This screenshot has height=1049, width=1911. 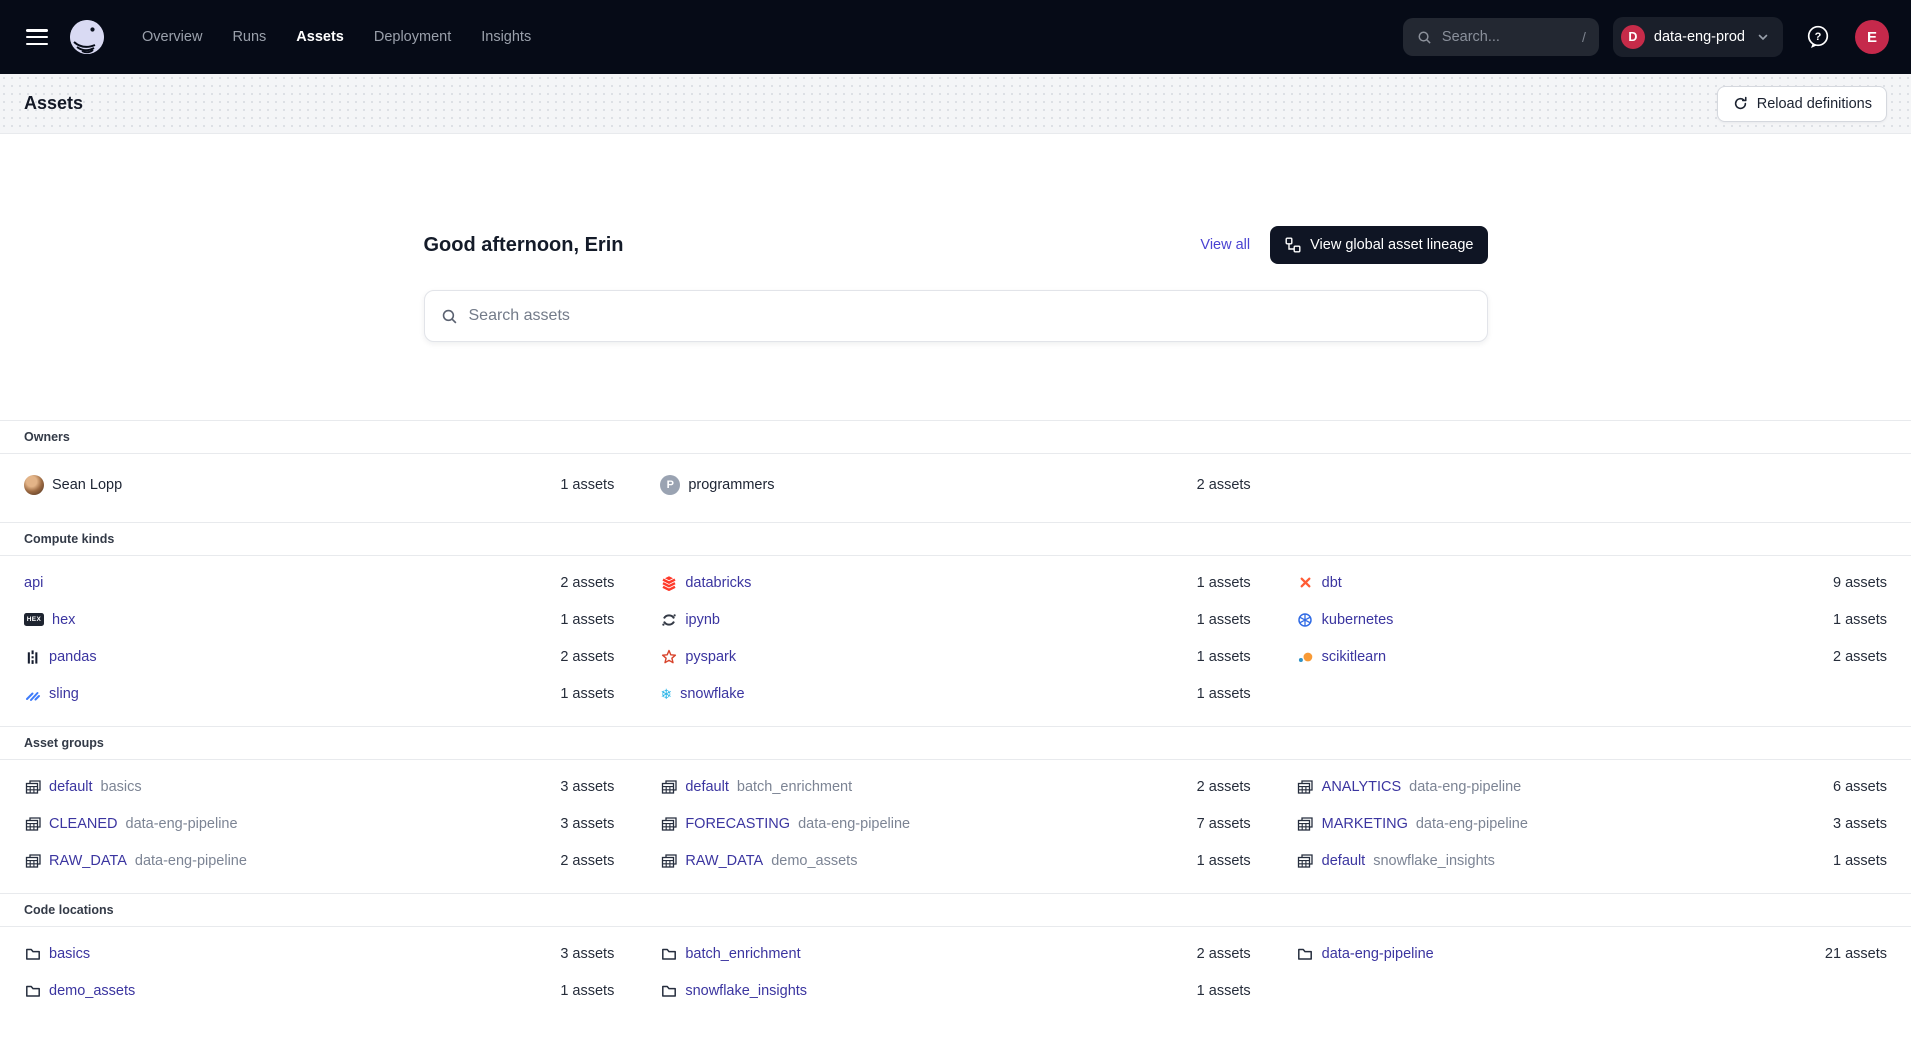 I want to click on item-suffix: basics, so click(x=121, y=786).